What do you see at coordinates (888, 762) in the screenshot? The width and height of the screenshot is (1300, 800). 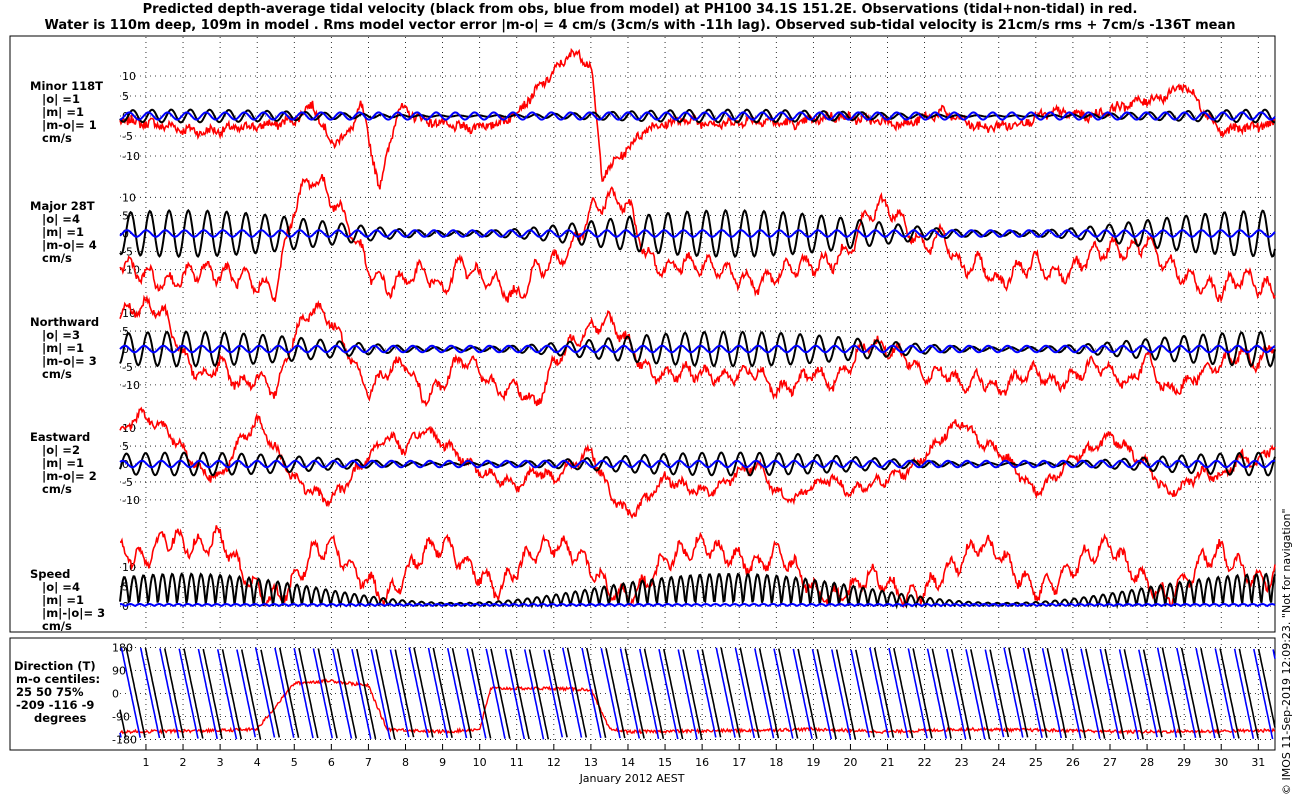 I see `x-tick-label: 21` at bounding box center [888, 762].